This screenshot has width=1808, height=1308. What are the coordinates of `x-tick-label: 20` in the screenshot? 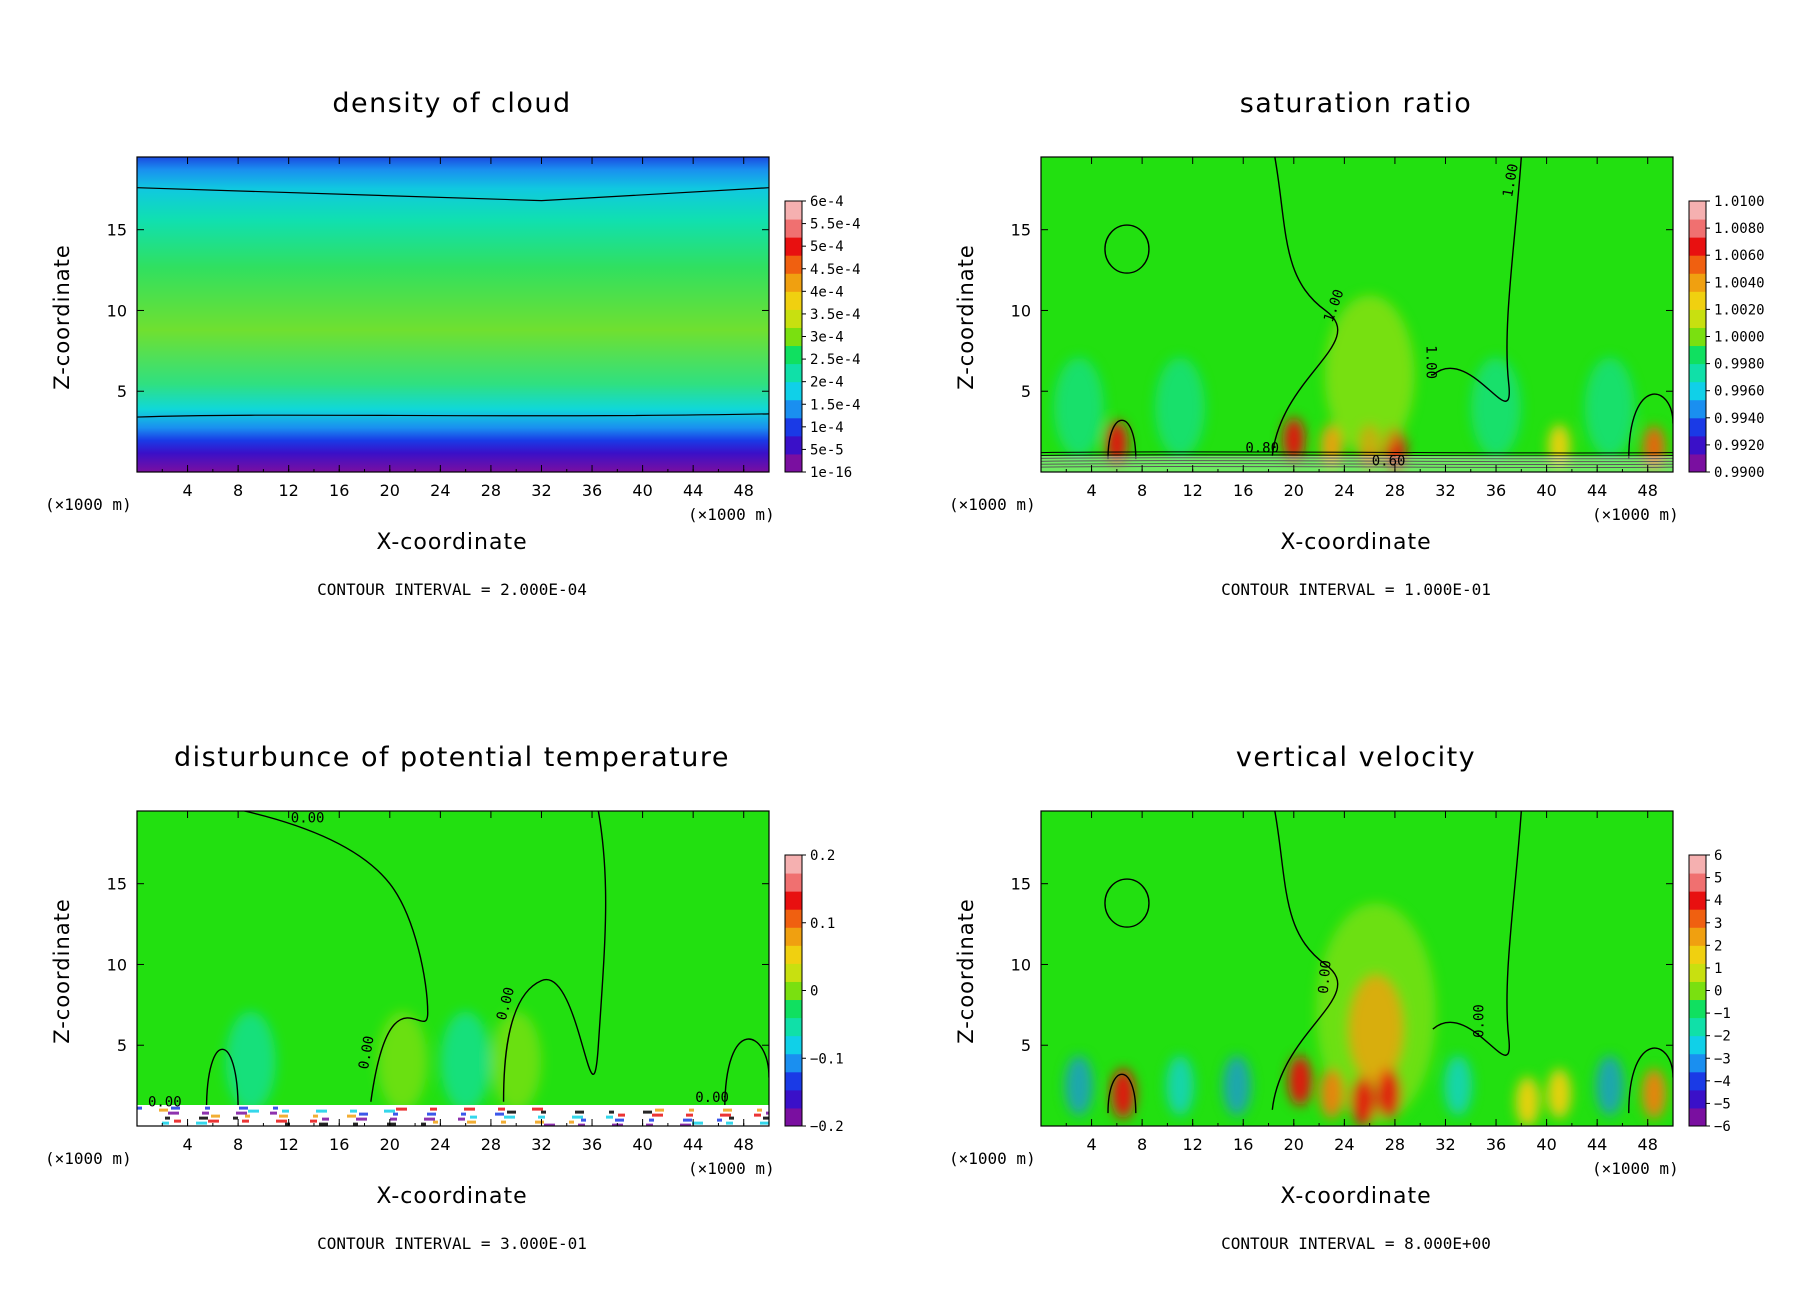 It's located at (390, 1144).